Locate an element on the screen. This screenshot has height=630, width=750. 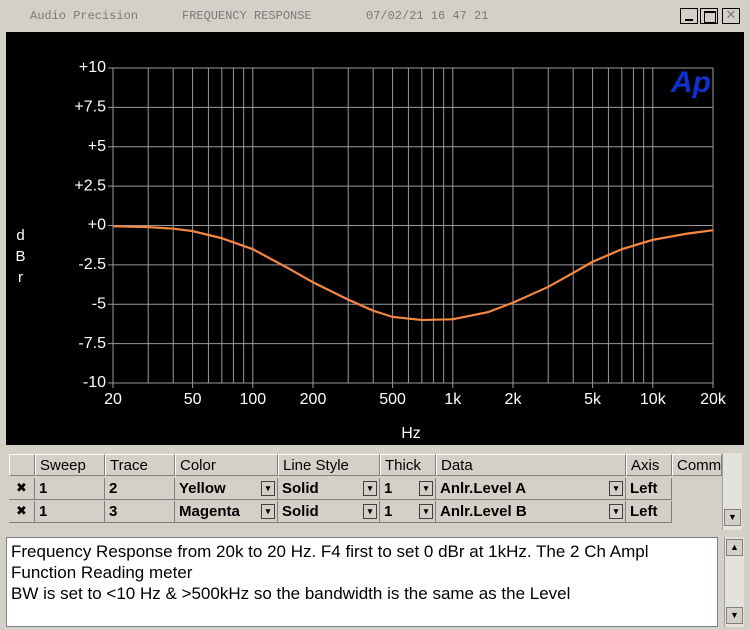
table-cell: Anlr.Level A ▾ is located at coordinates (531, 489).